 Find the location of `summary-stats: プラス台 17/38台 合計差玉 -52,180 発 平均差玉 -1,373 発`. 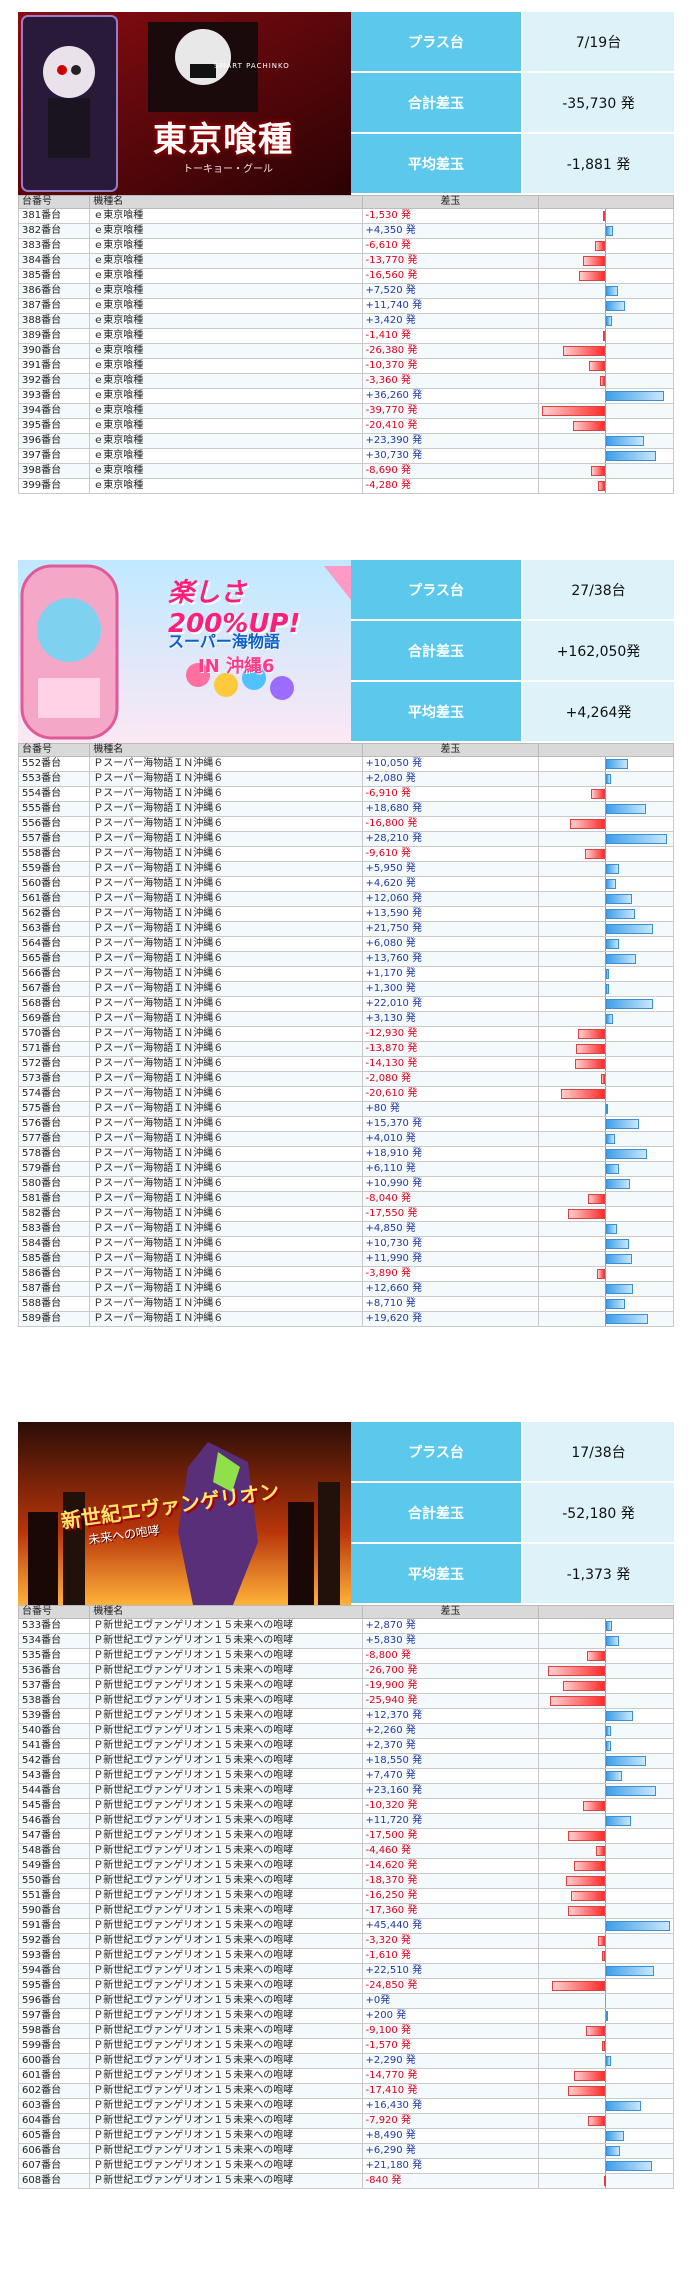

summary-stats: プラス台 17/38台 合計差玉 -52,180 発 平均差玉 -1,373 発 is located at coordinates (512, 1513).